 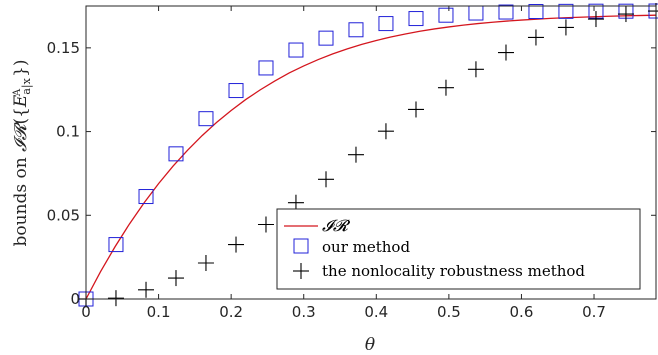 I want to click on x-tick-label: 0.4, so click(x=376, y=312).